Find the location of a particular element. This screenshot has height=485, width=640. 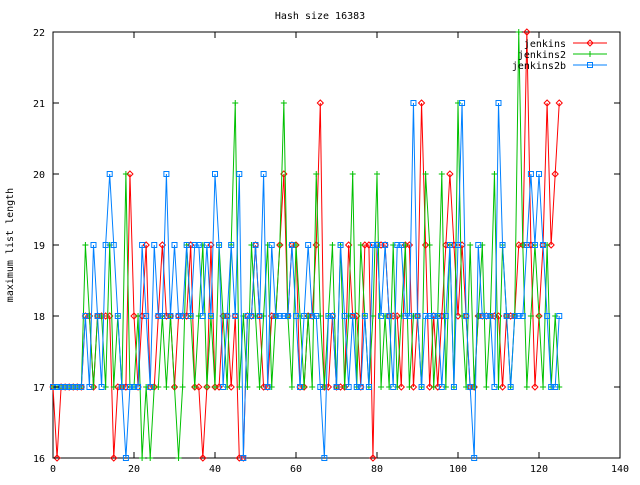

y-tick-label: 20 is located at coordinates (39, 175).